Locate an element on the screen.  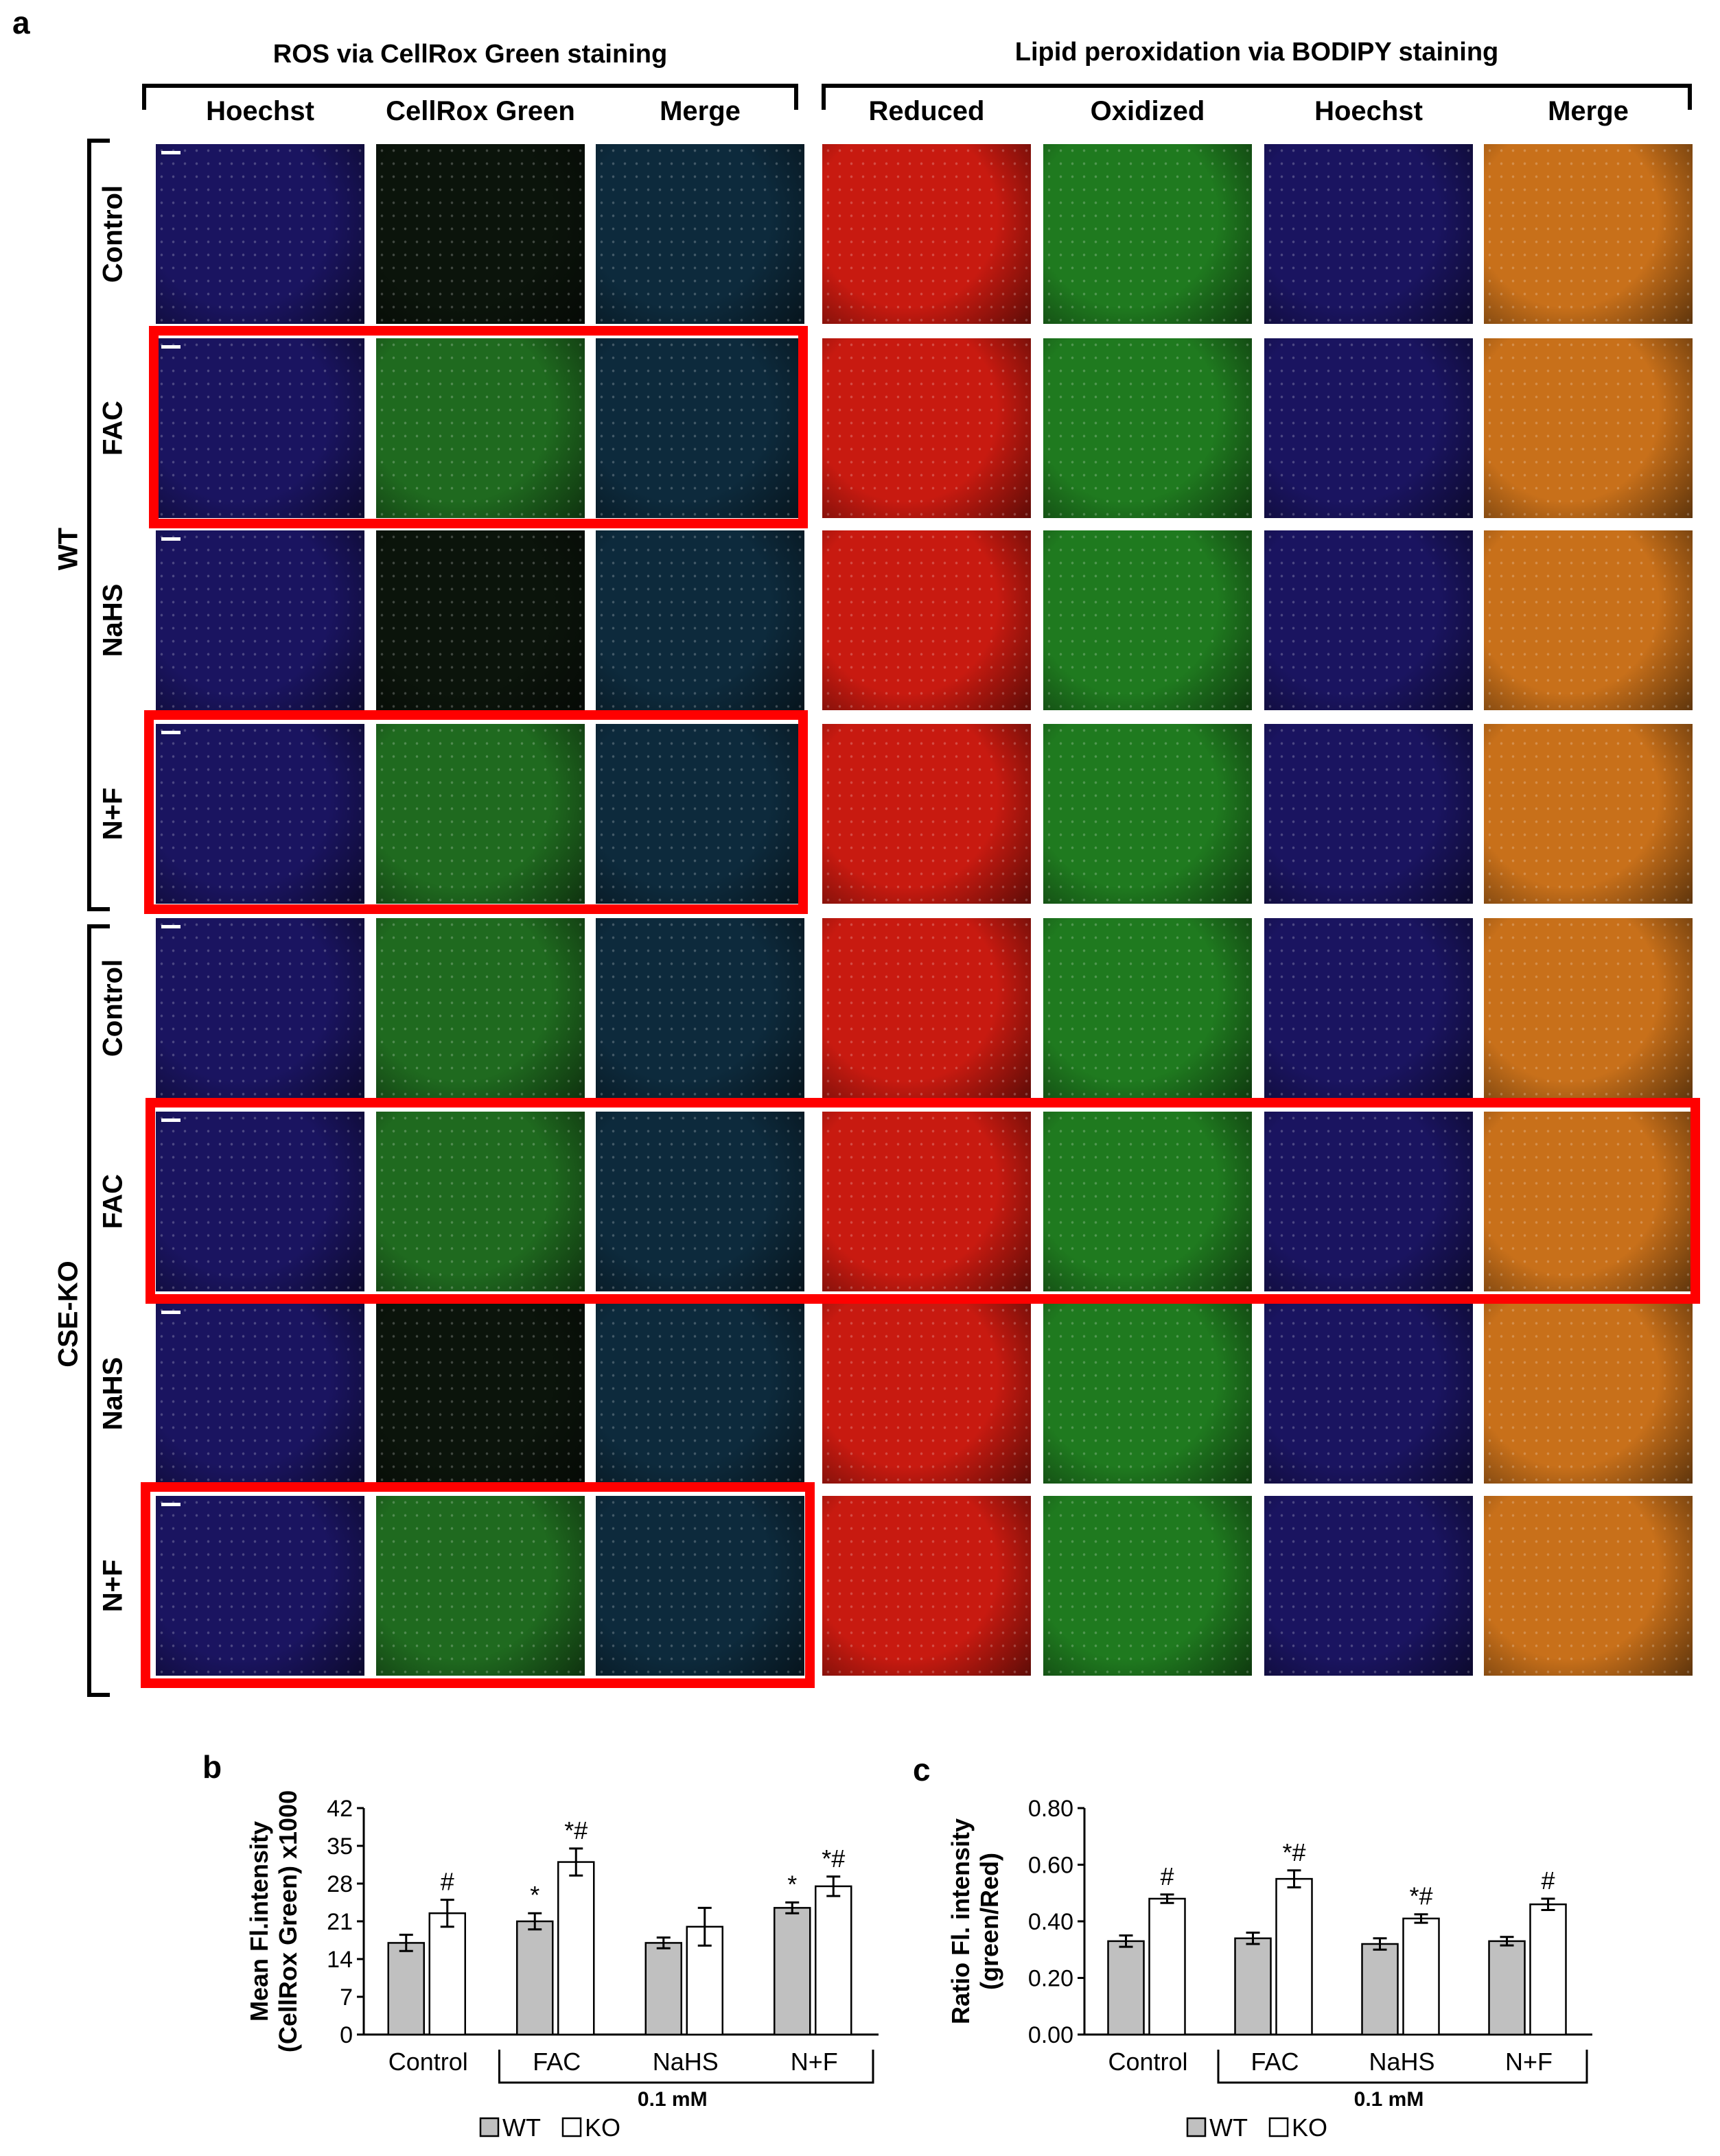
micrograph-tile-r1-c1 is located at coordinates (480, 428).